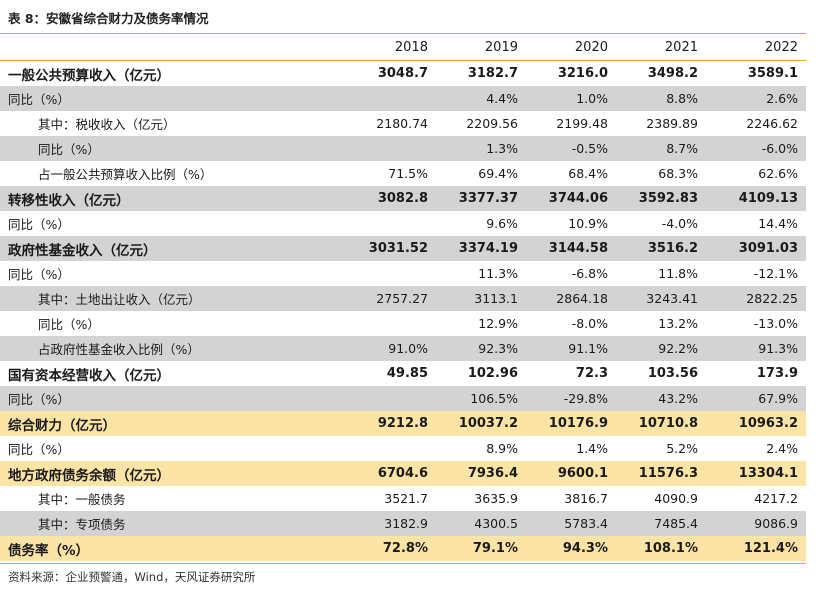  Describe the element at coordinates (782, 98) in the screenshot. I see `value-cell: 2.6%` at that location.